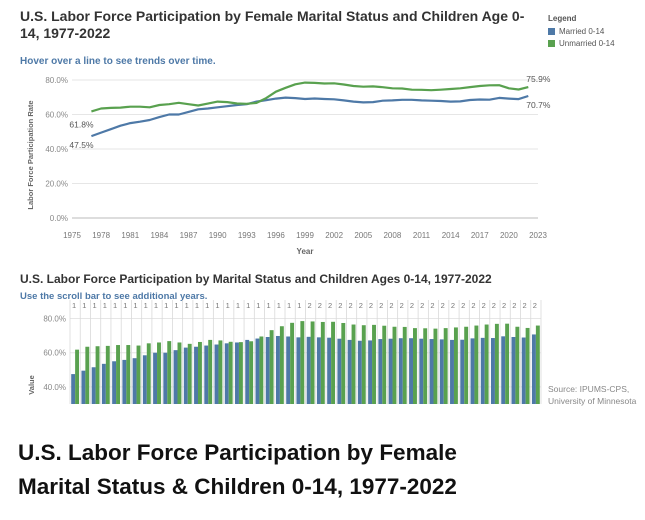  What do you see at coordinates (276, 235) in the screenshot?
I see `x-tick-label: 1996` at bounding box center [276, 235].